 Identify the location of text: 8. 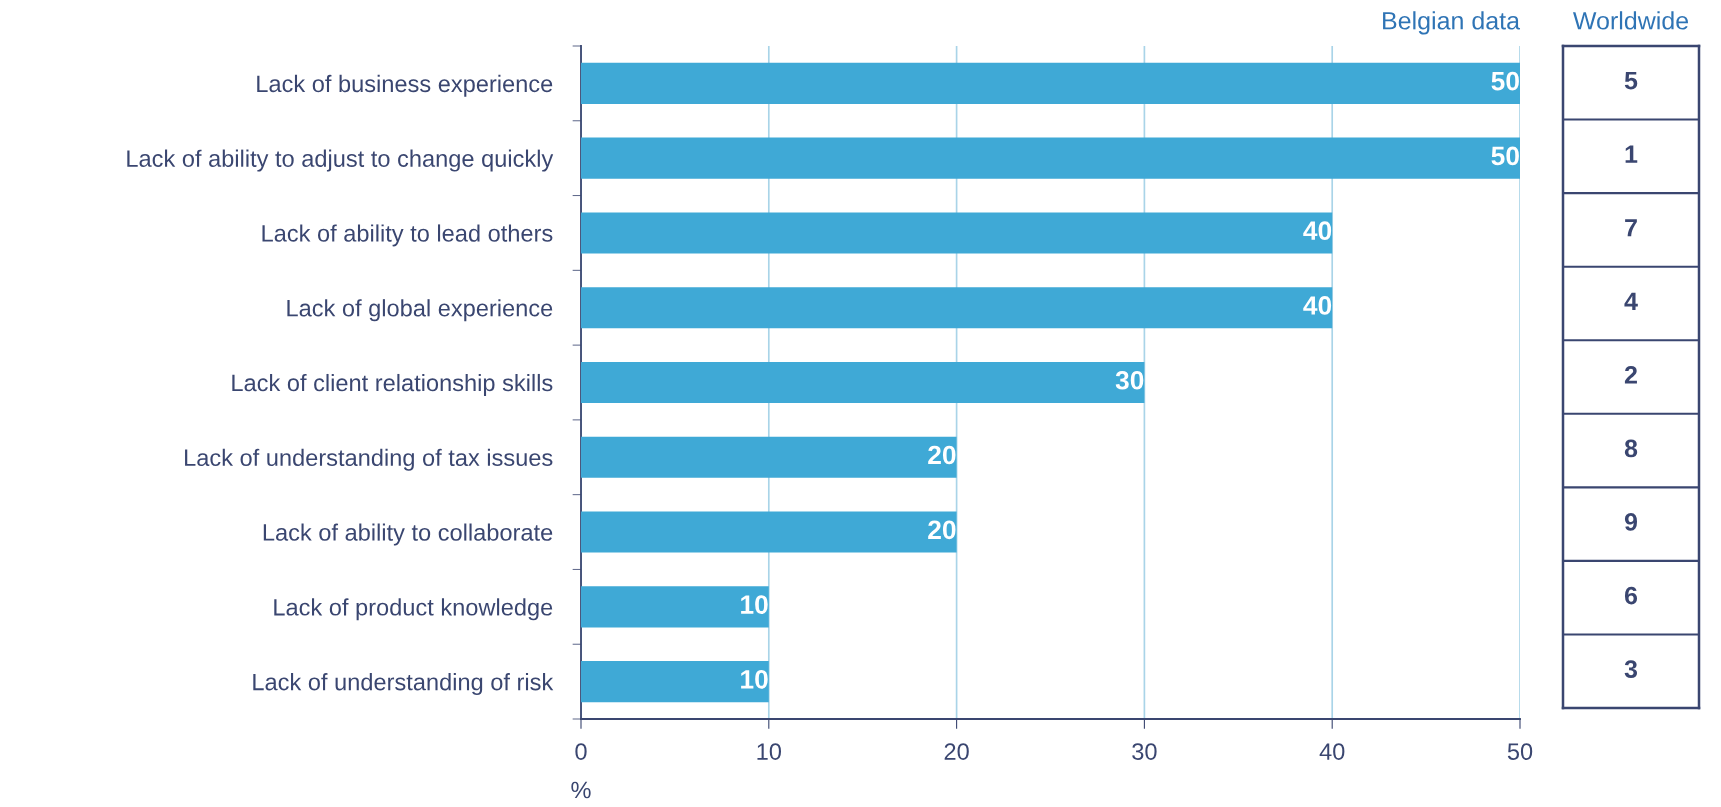
(1631, 448).